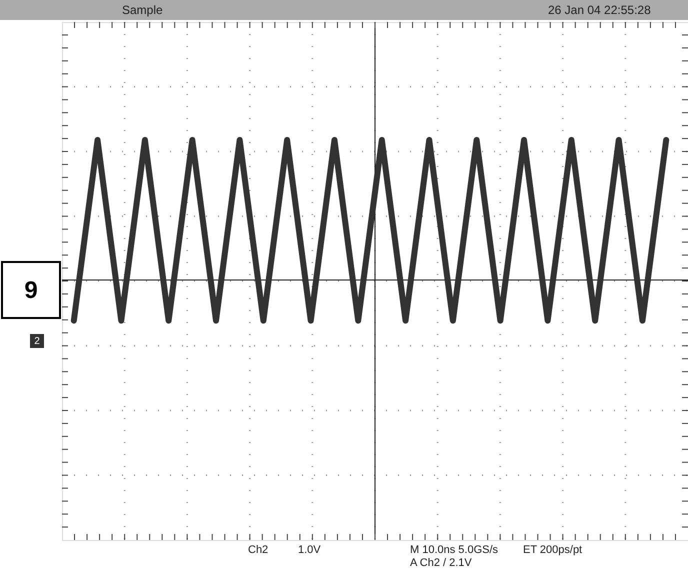 The image size is (688, 570). I want to click on text: 2, so click(37, 341).